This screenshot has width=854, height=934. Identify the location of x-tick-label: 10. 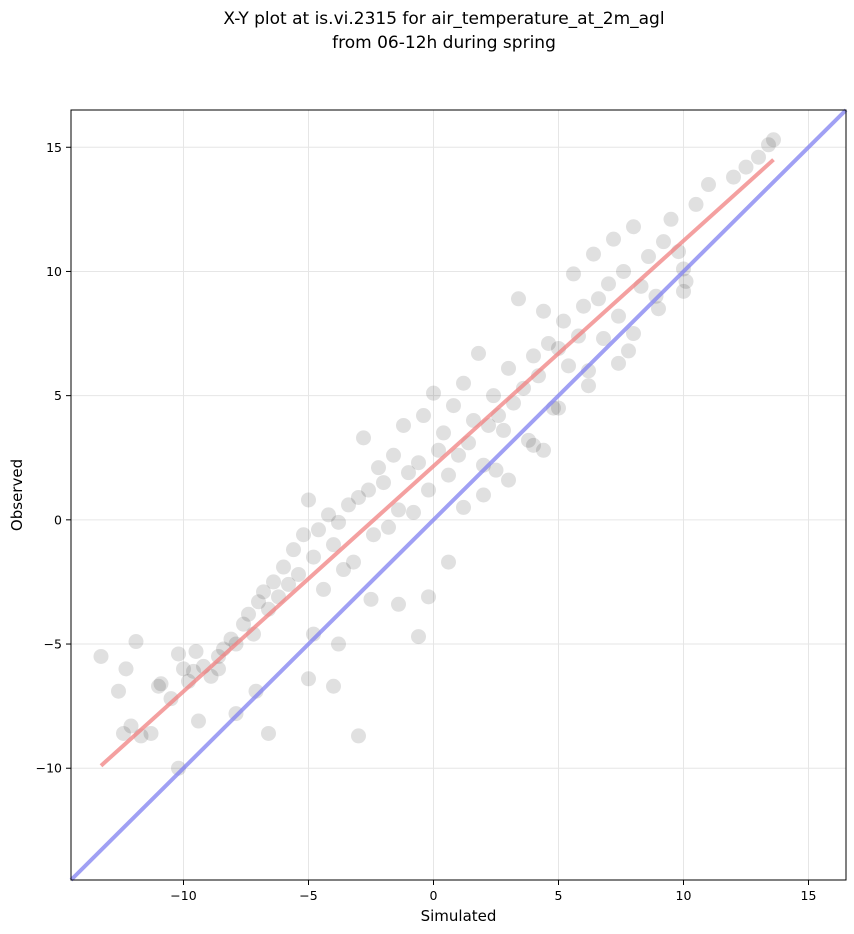
(684, 895).